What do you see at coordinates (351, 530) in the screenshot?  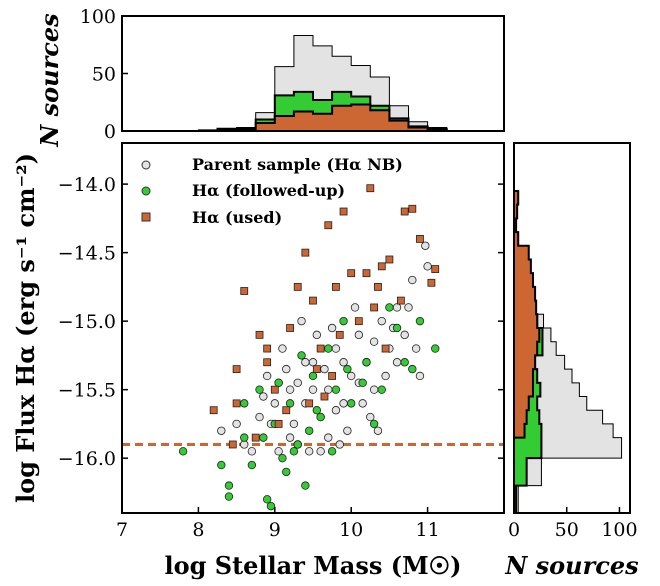 I see `x-tick-label: 10` at bounding box center [351, 530].